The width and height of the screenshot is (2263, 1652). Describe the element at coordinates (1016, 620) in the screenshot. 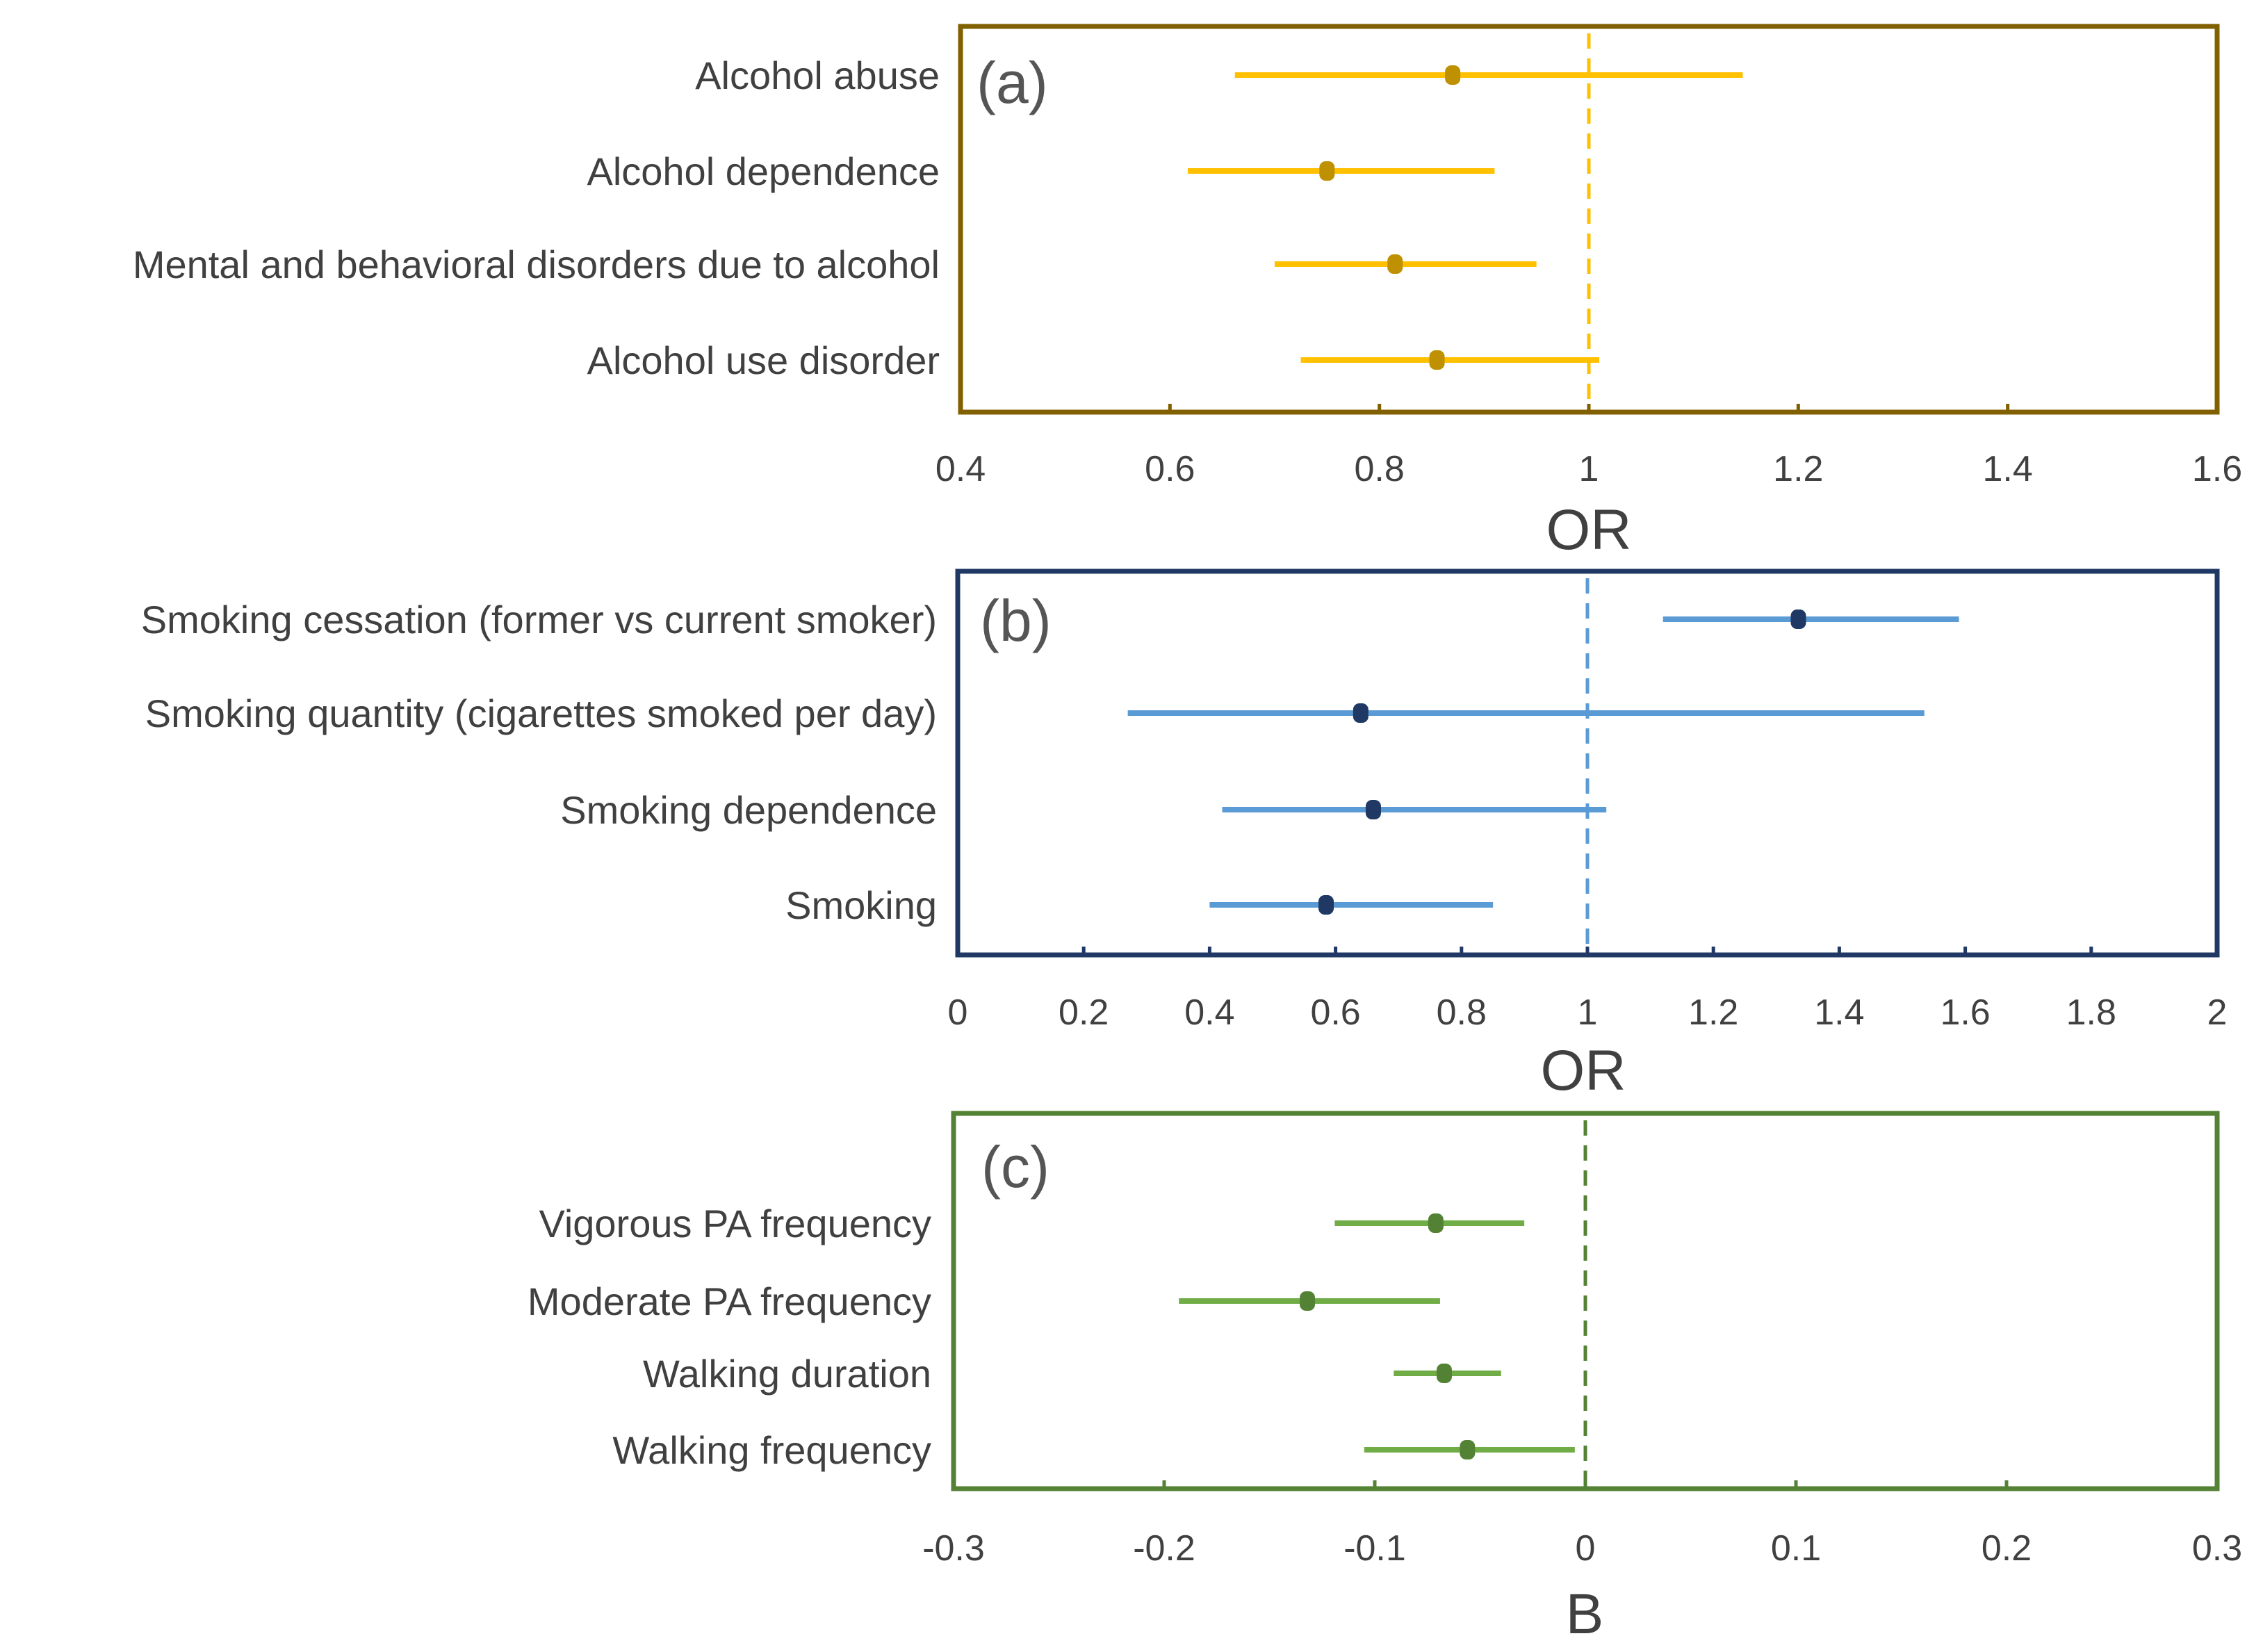

I see `panel-label: (b)` at that location.